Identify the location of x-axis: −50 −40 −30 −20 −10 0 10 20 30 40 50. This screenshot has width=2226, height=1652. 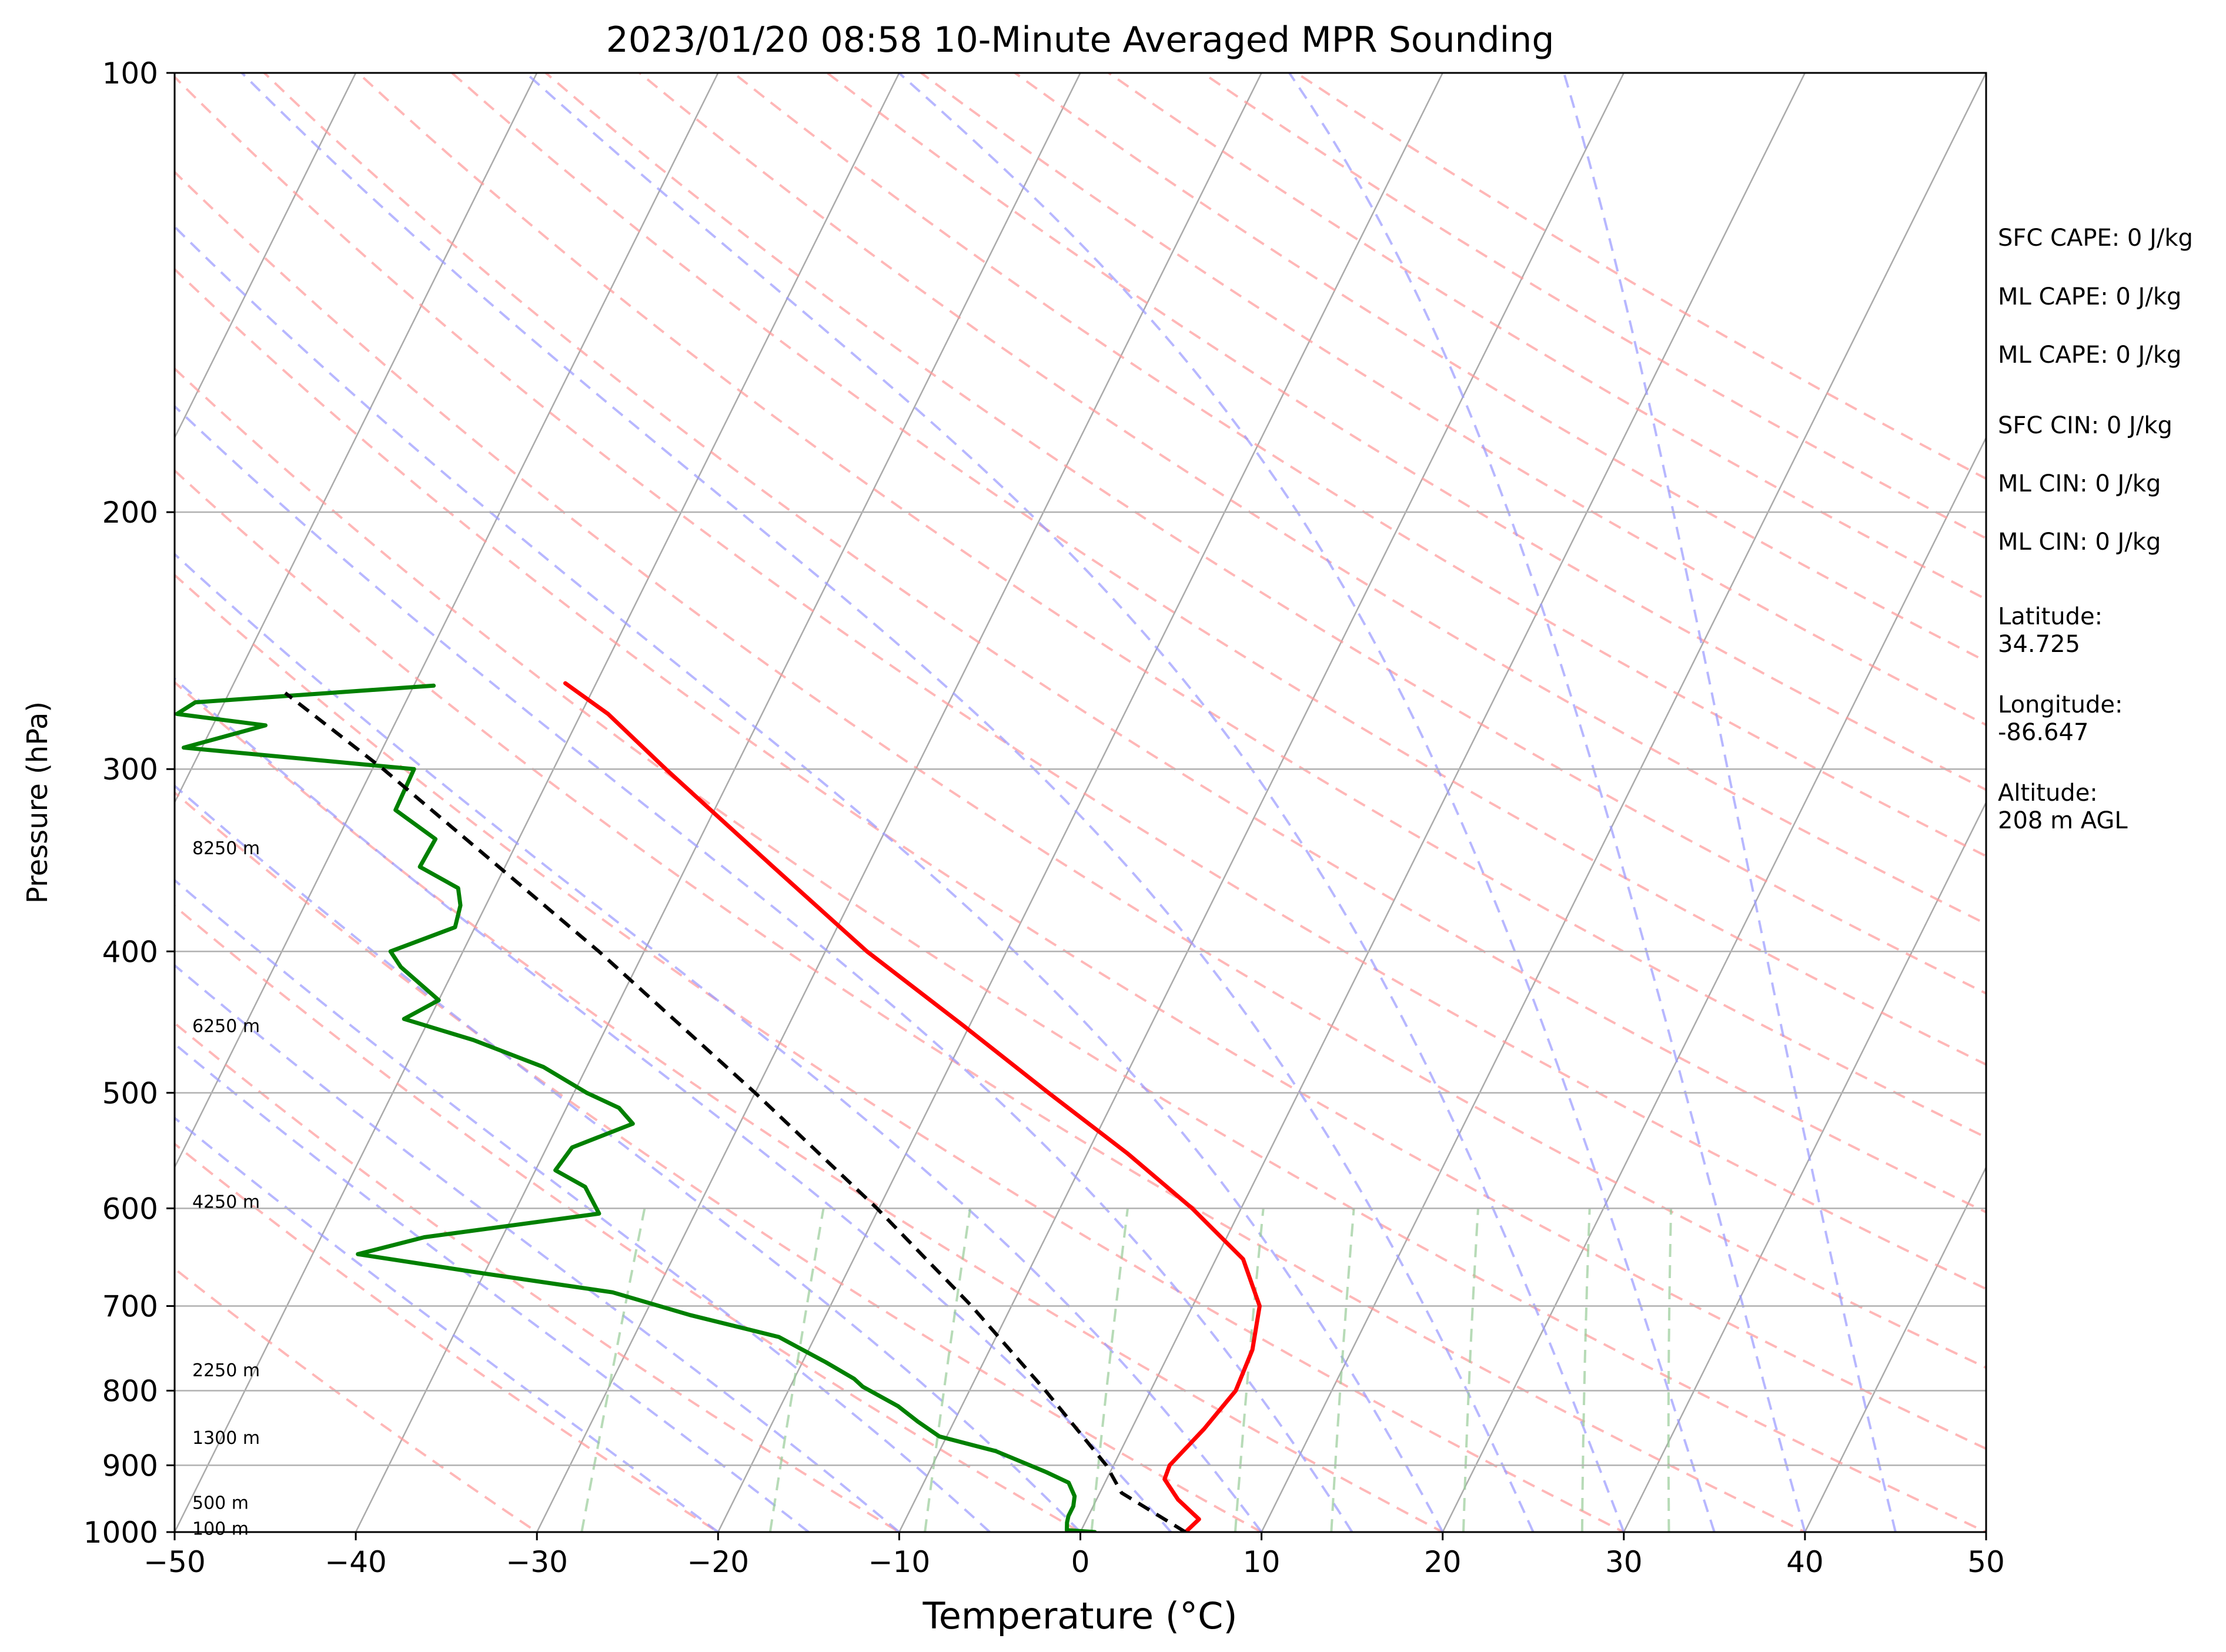
(1074, 1556).